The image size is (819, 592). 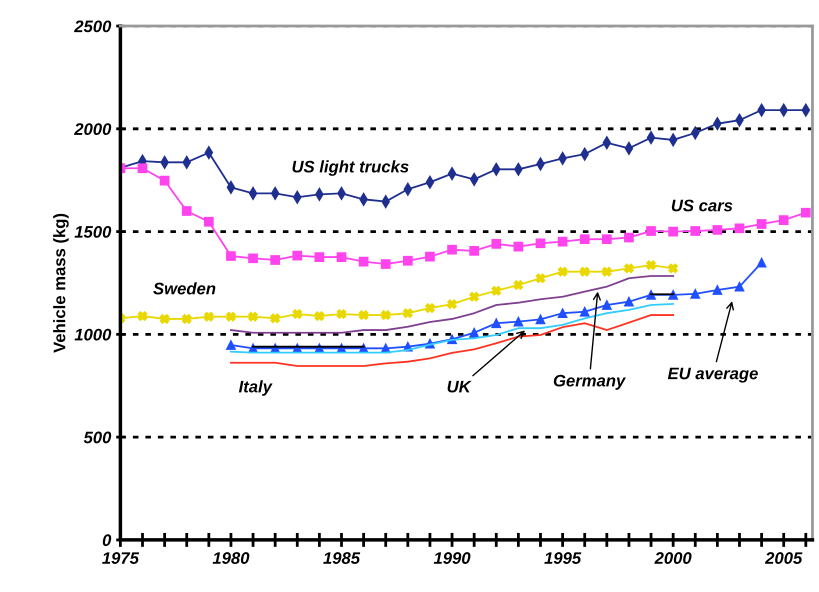 I want to click on text: EU average, so click(x=713, y=375).